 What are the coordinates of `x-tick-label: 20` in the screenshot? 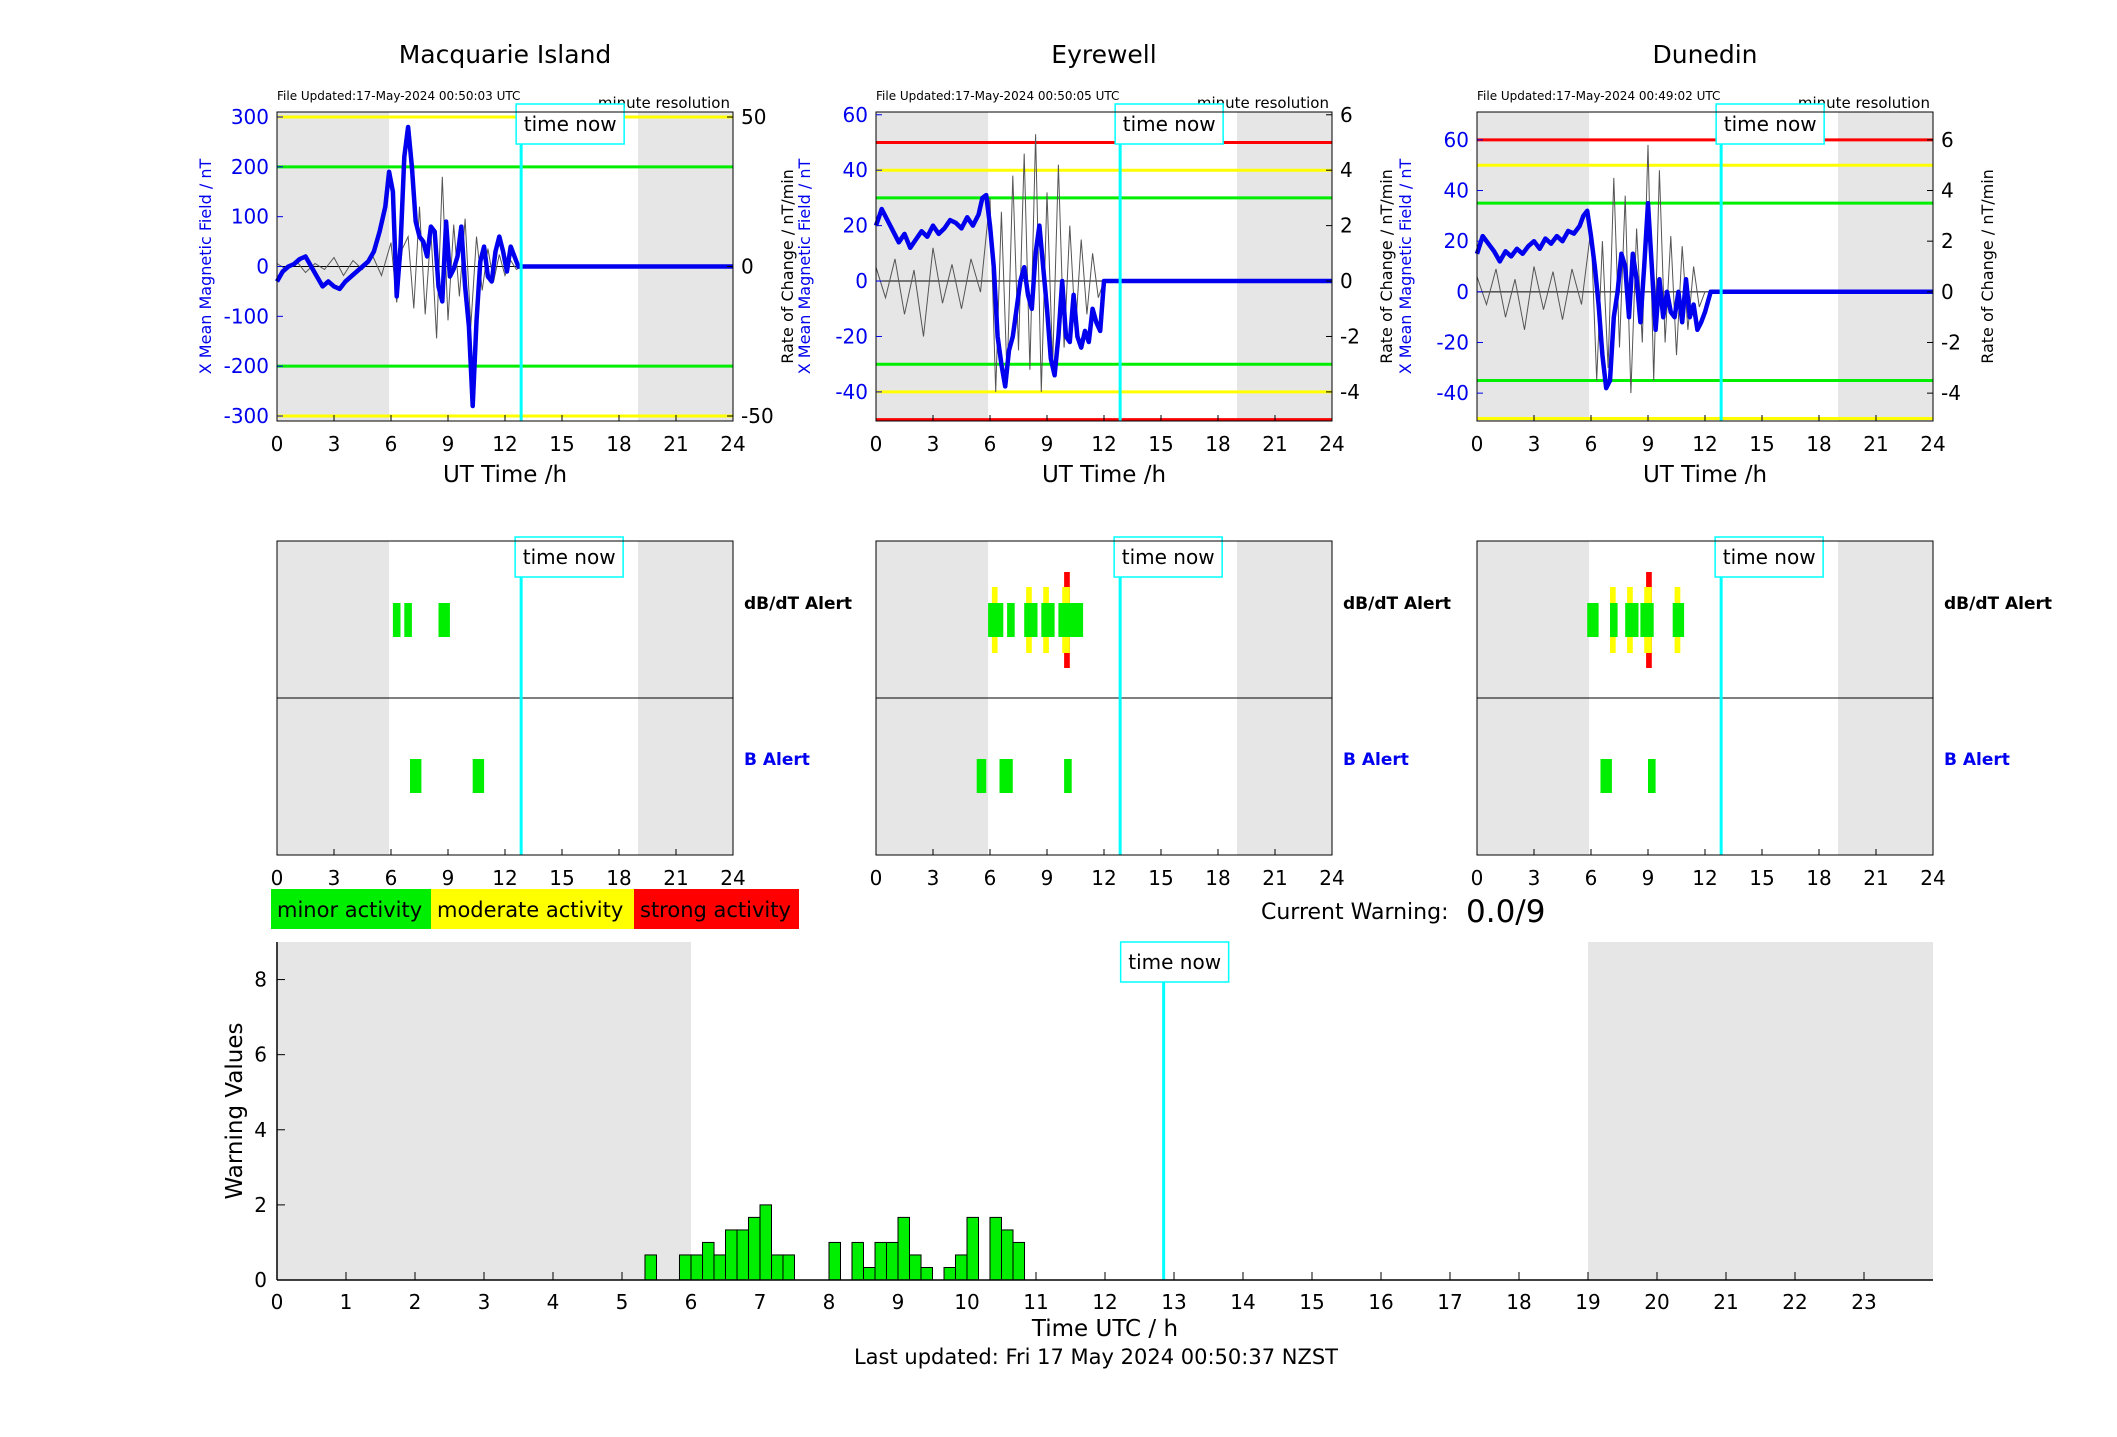 It's located at (1656, 1302).